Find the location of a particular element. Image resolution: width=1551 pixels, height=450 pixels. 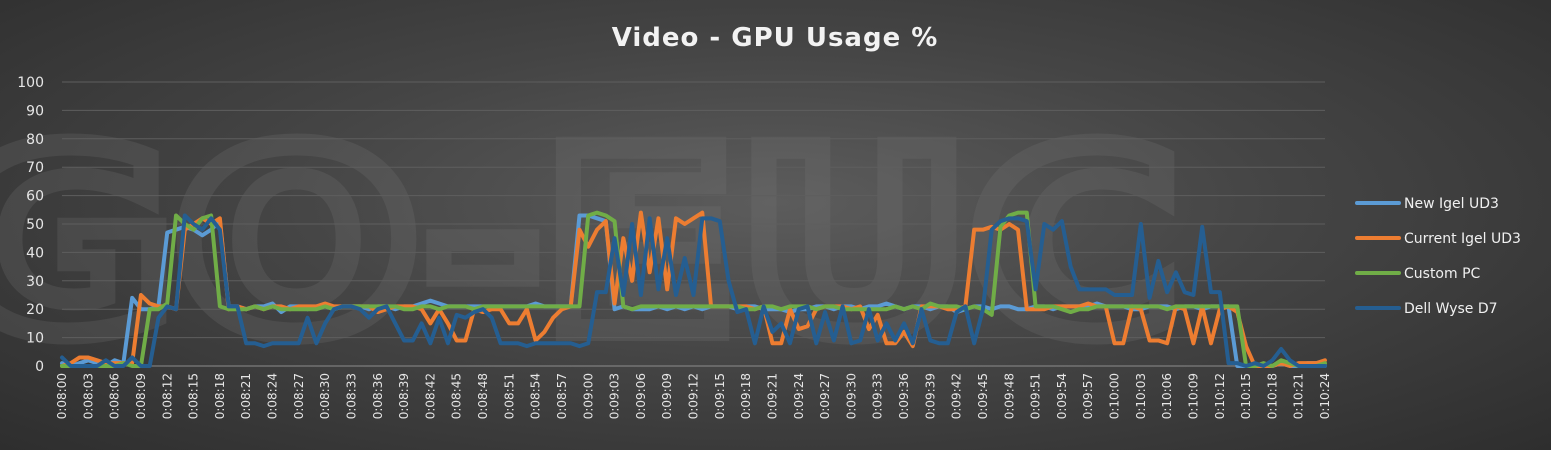

x-tick-label: 0:08:54 is located at coordinates (536, 396).